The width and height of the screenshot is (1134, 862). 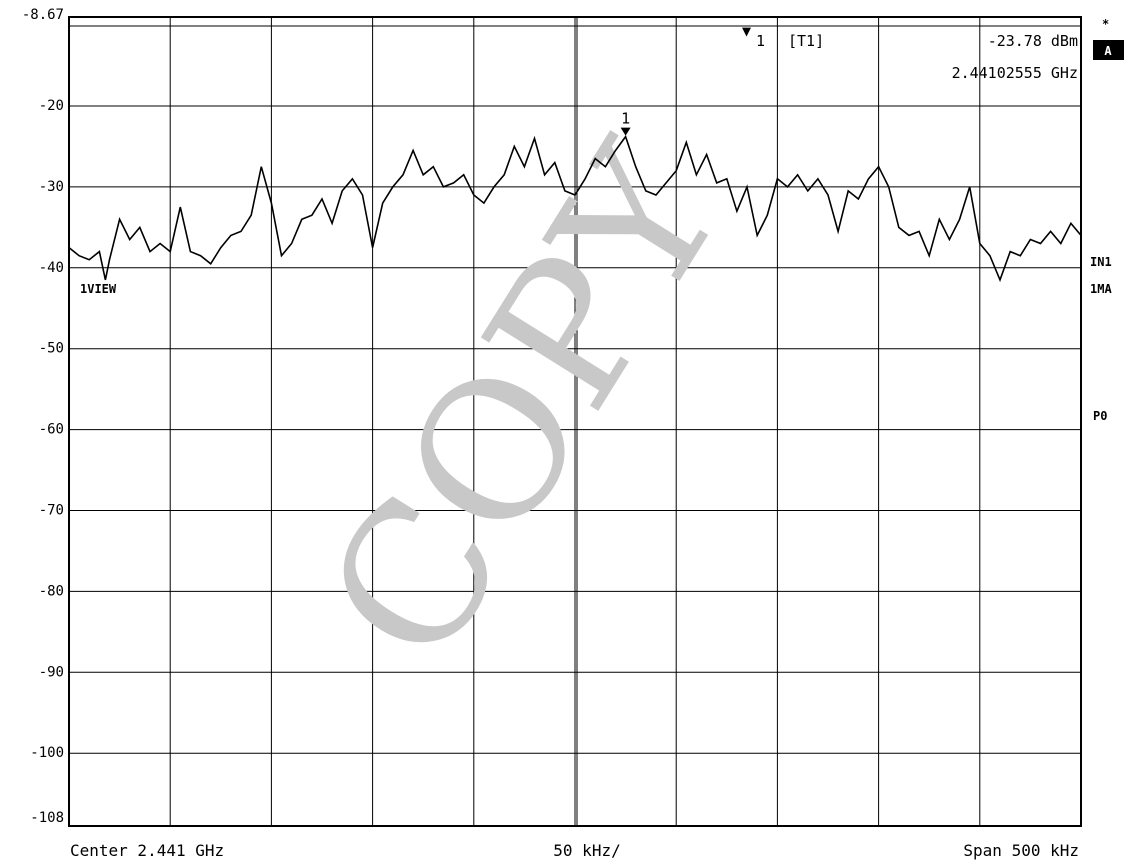 I want to click on span: Span 500 kHz, so click(x=1021, y=850).